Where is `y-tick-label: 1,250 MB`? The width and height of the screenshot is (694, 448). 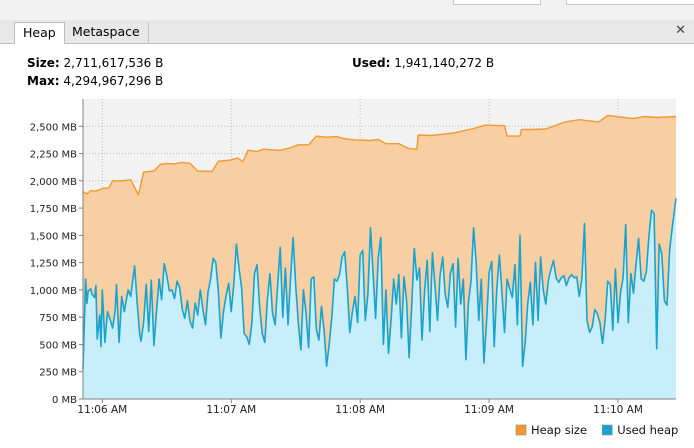 y-tick-label: 1,250 MB is located at coordinates (53, 264).